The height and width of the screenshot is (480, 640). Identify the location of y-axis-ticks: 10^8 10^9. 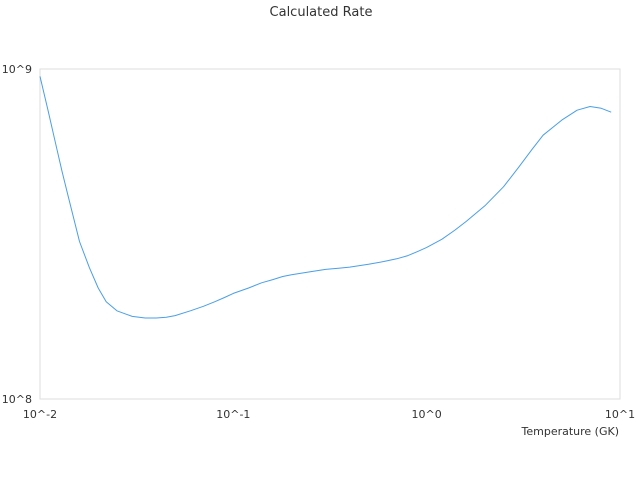
(17, 234).